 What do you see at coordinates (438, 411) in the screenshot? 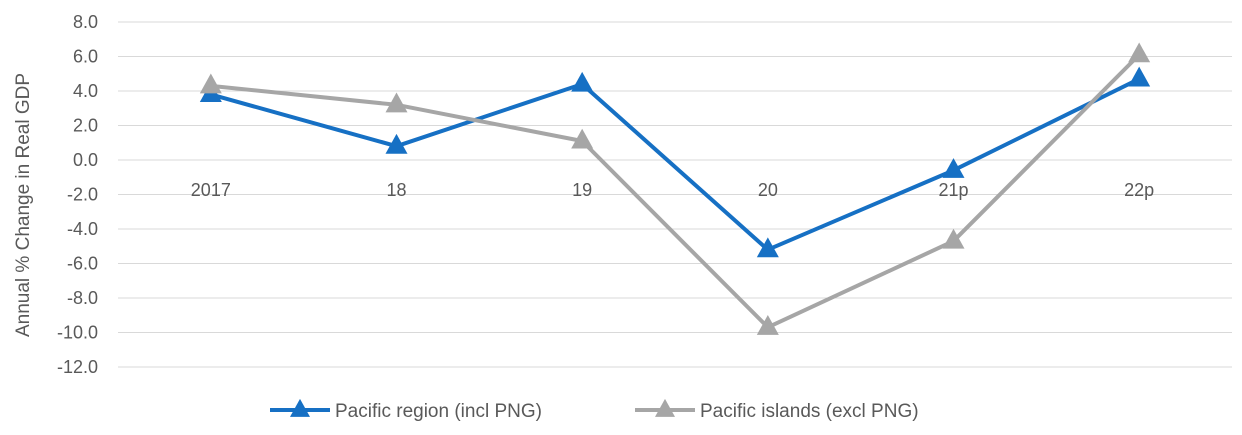
I see `legend-label: Pacific region (incl PNG)` at bounding box center [438, 411].